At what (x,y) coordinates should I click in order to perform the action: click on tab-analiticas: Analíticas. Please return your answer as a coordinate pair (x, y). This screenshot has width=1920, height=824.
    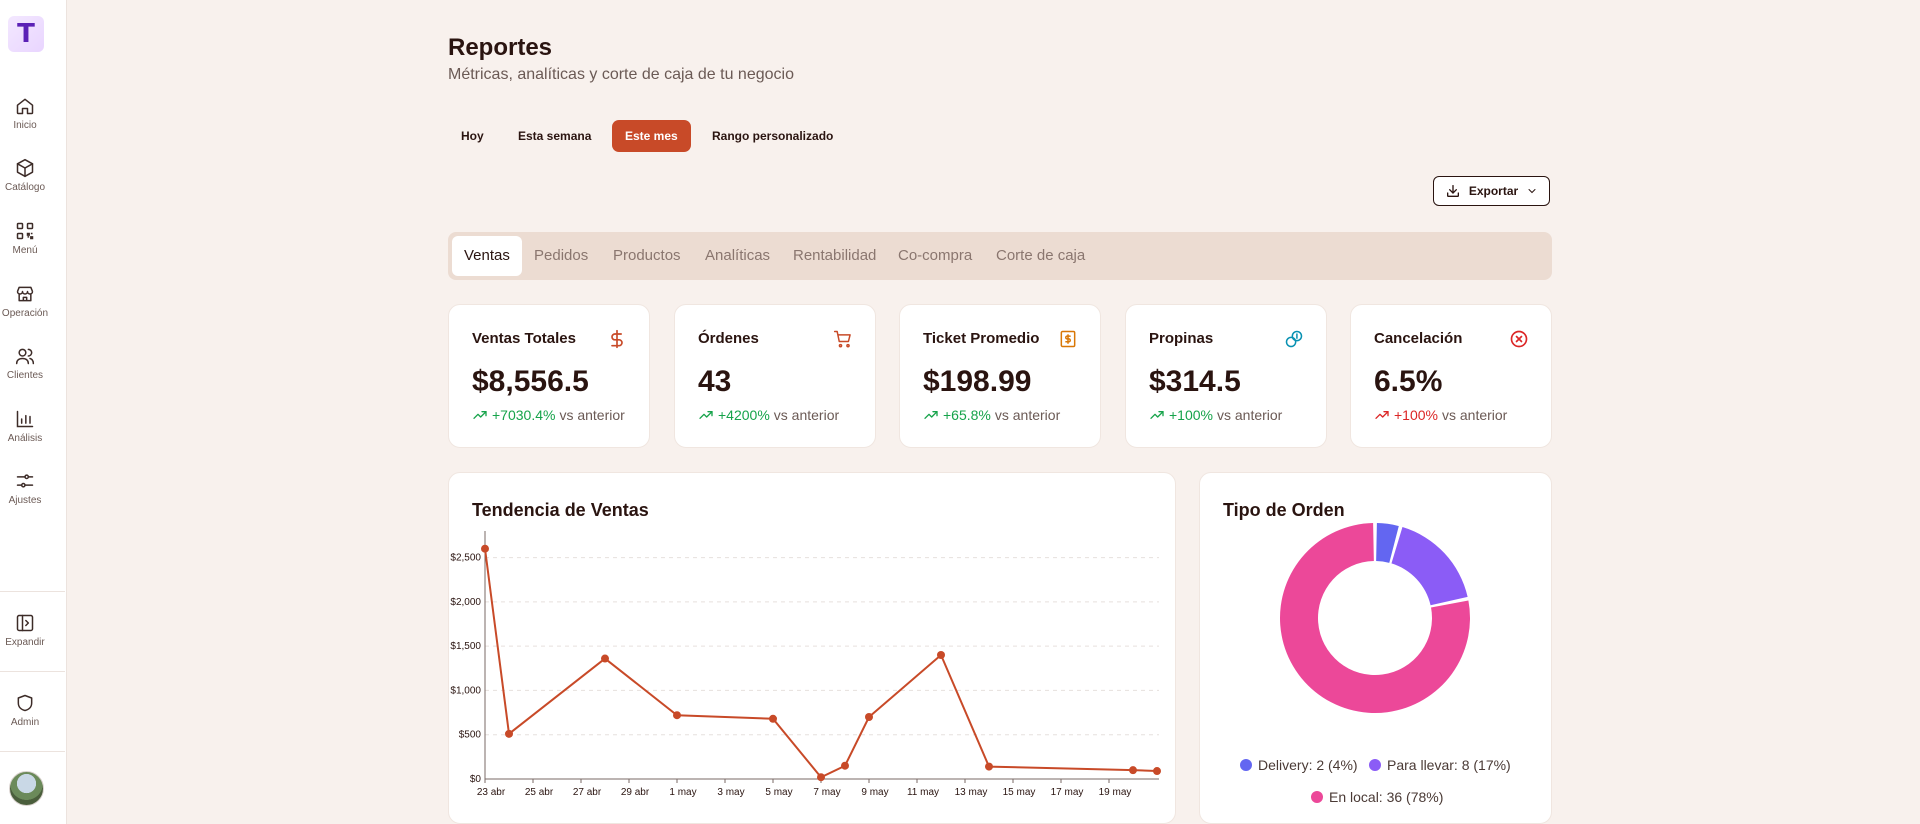
    Looking at the image, I should click on (738, 255).